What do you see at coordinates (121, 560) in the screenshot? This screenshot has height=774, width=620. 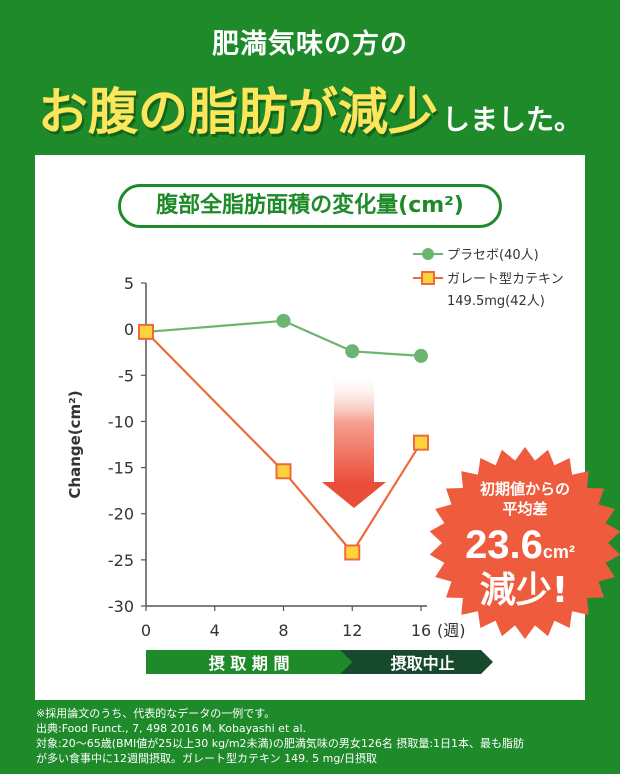 I see `y-tick-label: -25` at bounding box center [121, 560].